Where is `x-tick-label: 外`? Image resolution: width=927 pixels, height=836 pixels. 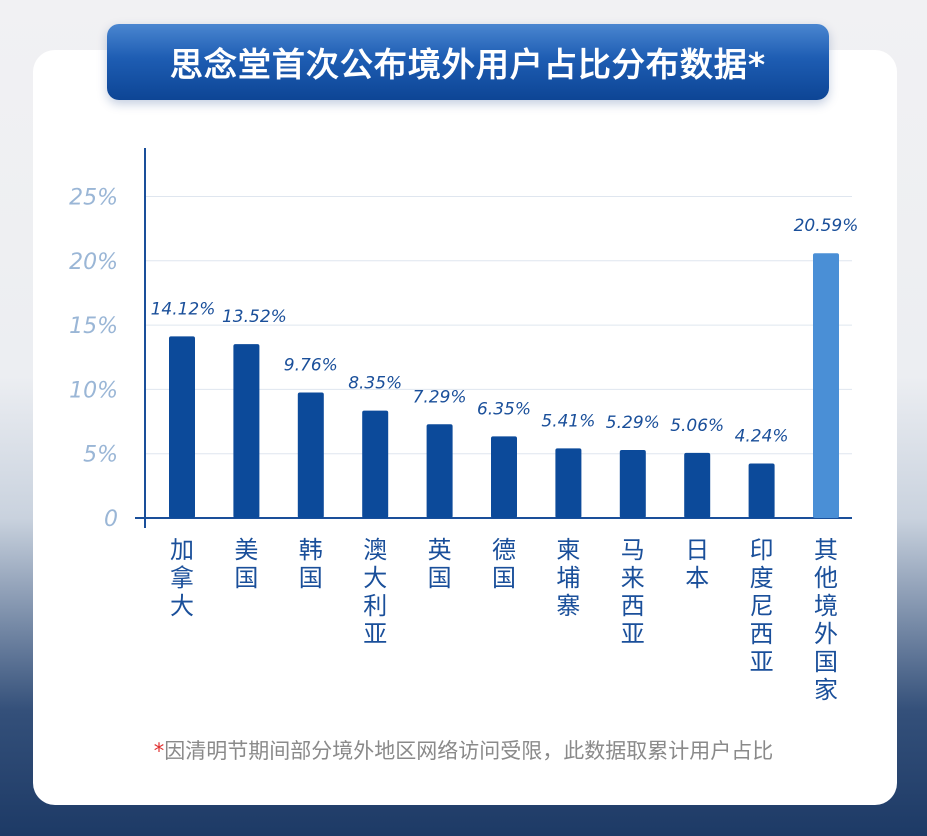
x-tick-label: 外 is located at coordinates (826, 634).